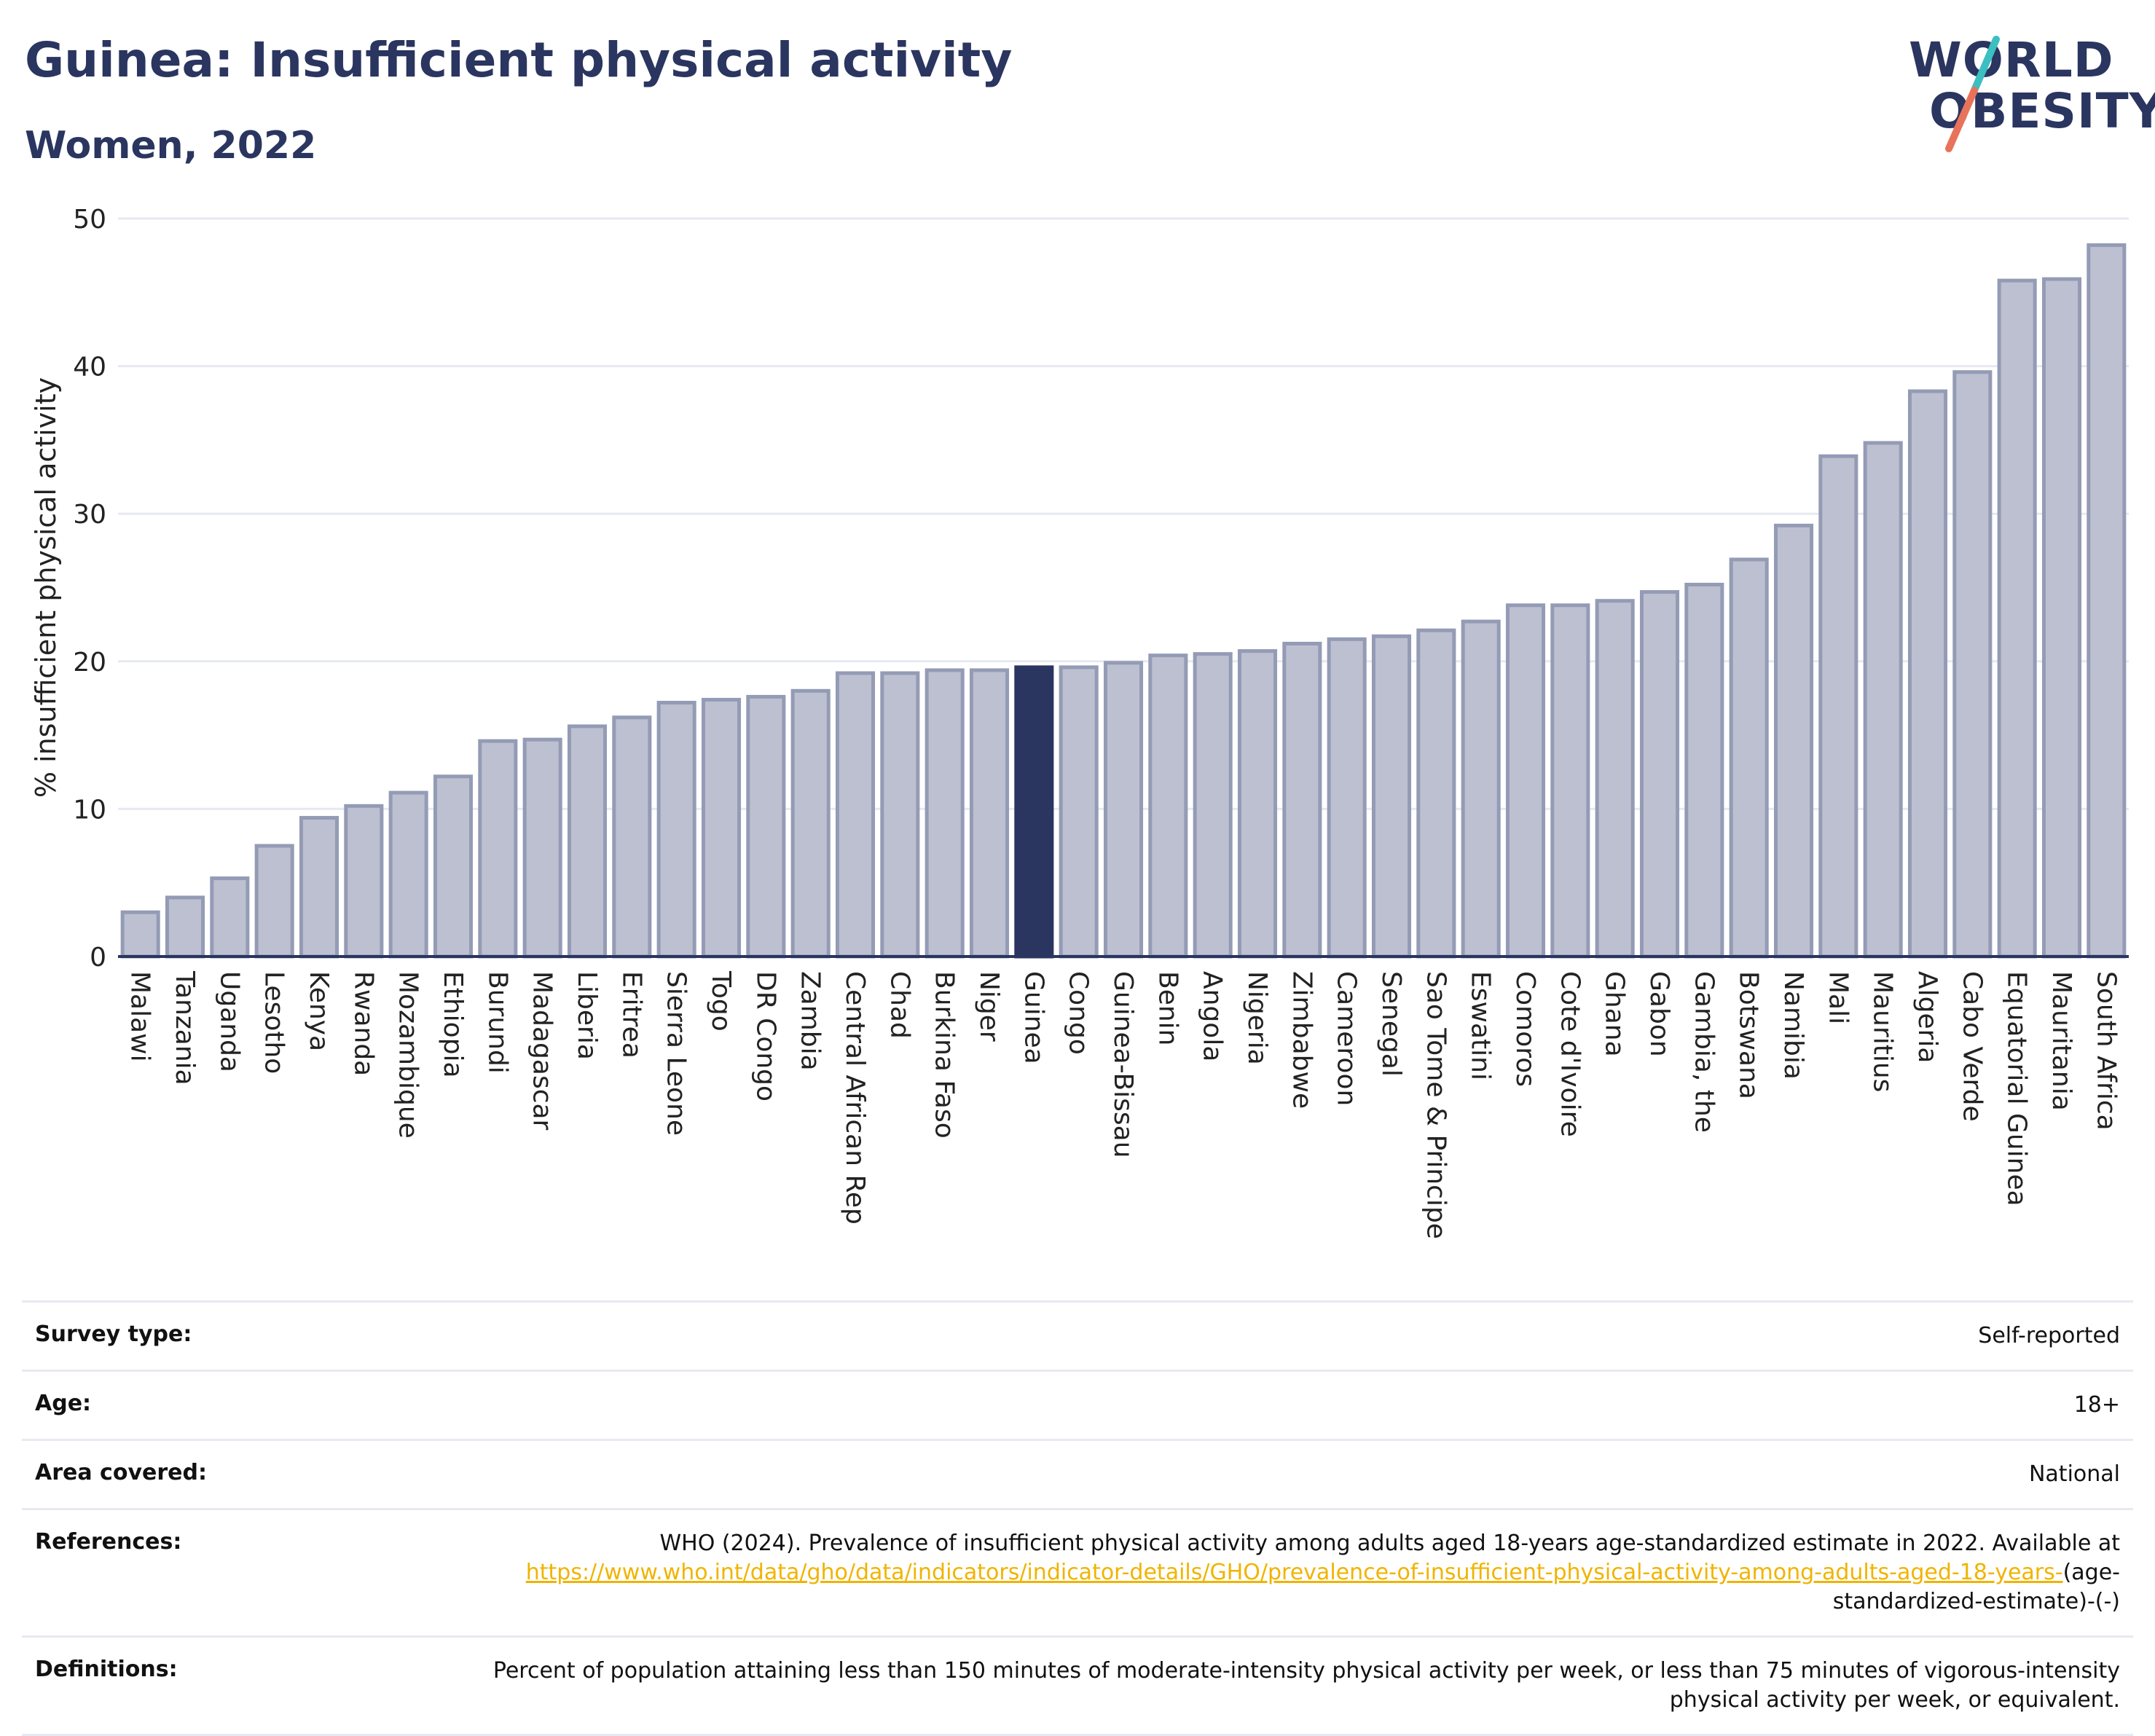 This screenshot has height=1736, width=2155. What do you see at coordinates (497, 1022) in the screenshot?
I see `x-tick-label: Burundi` at bounding box center [497, 1022].